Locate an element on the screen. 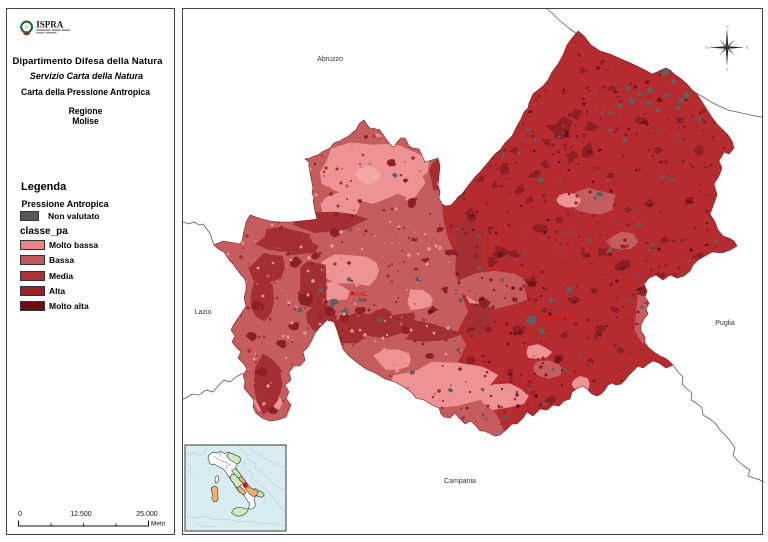  svg-text: Campania is located at coordinates (460, 481).